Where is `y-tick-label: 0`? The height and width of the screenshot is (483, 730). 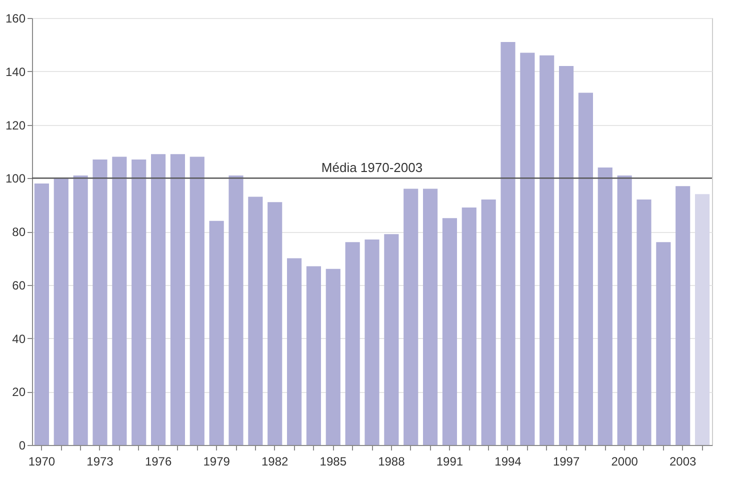
y-tick-label: 0 is located at coordinates (22, 445).